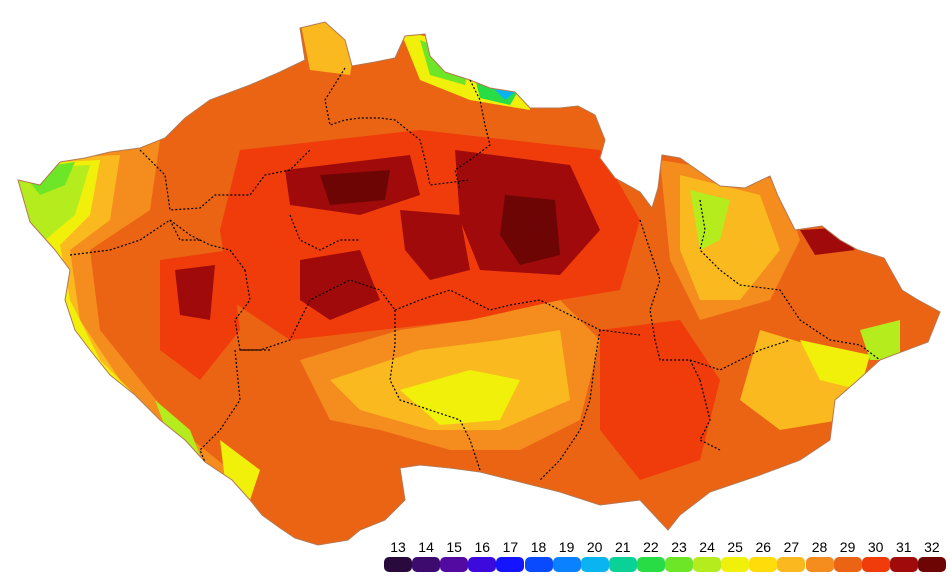  I want to click on legend-label-21: 21, so click(623, 547).